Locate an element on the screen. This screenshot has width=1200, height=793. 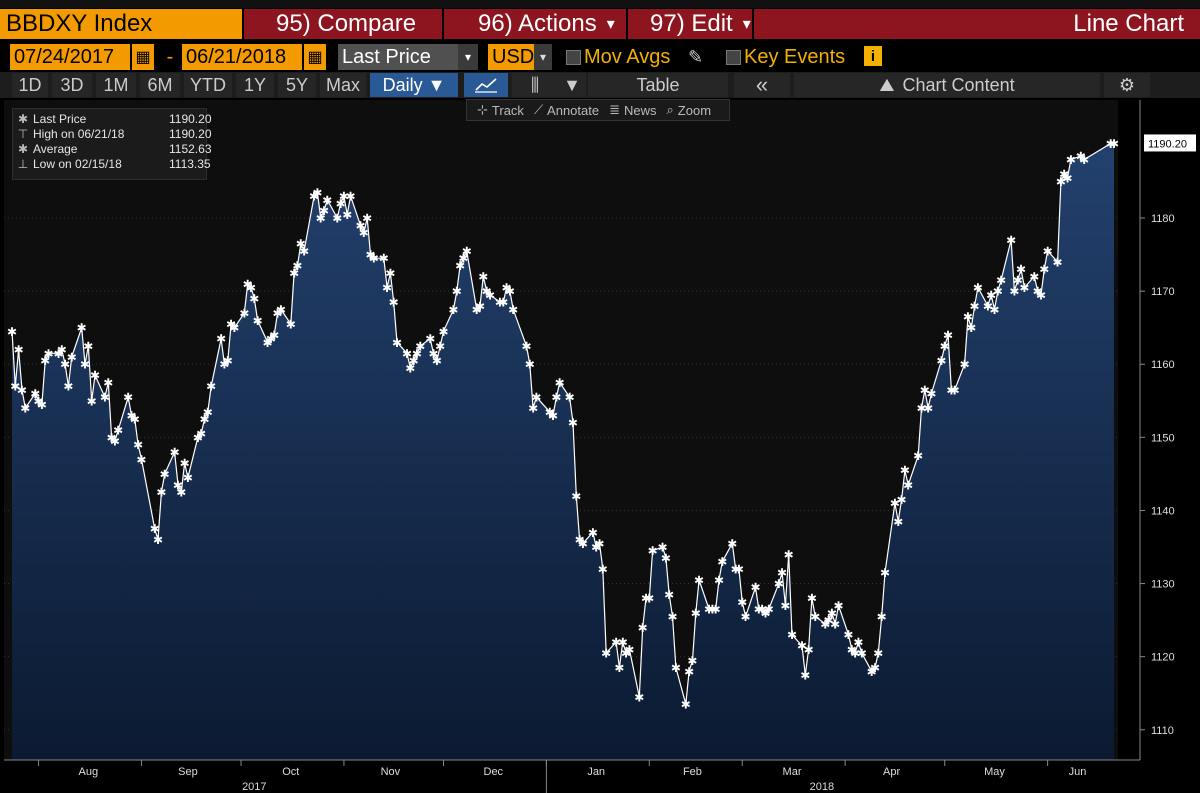
chart-tools: ⊹ Track ⟋ Annotate ≣ News ⌕ Zoom is located at coordinates (598, 110).